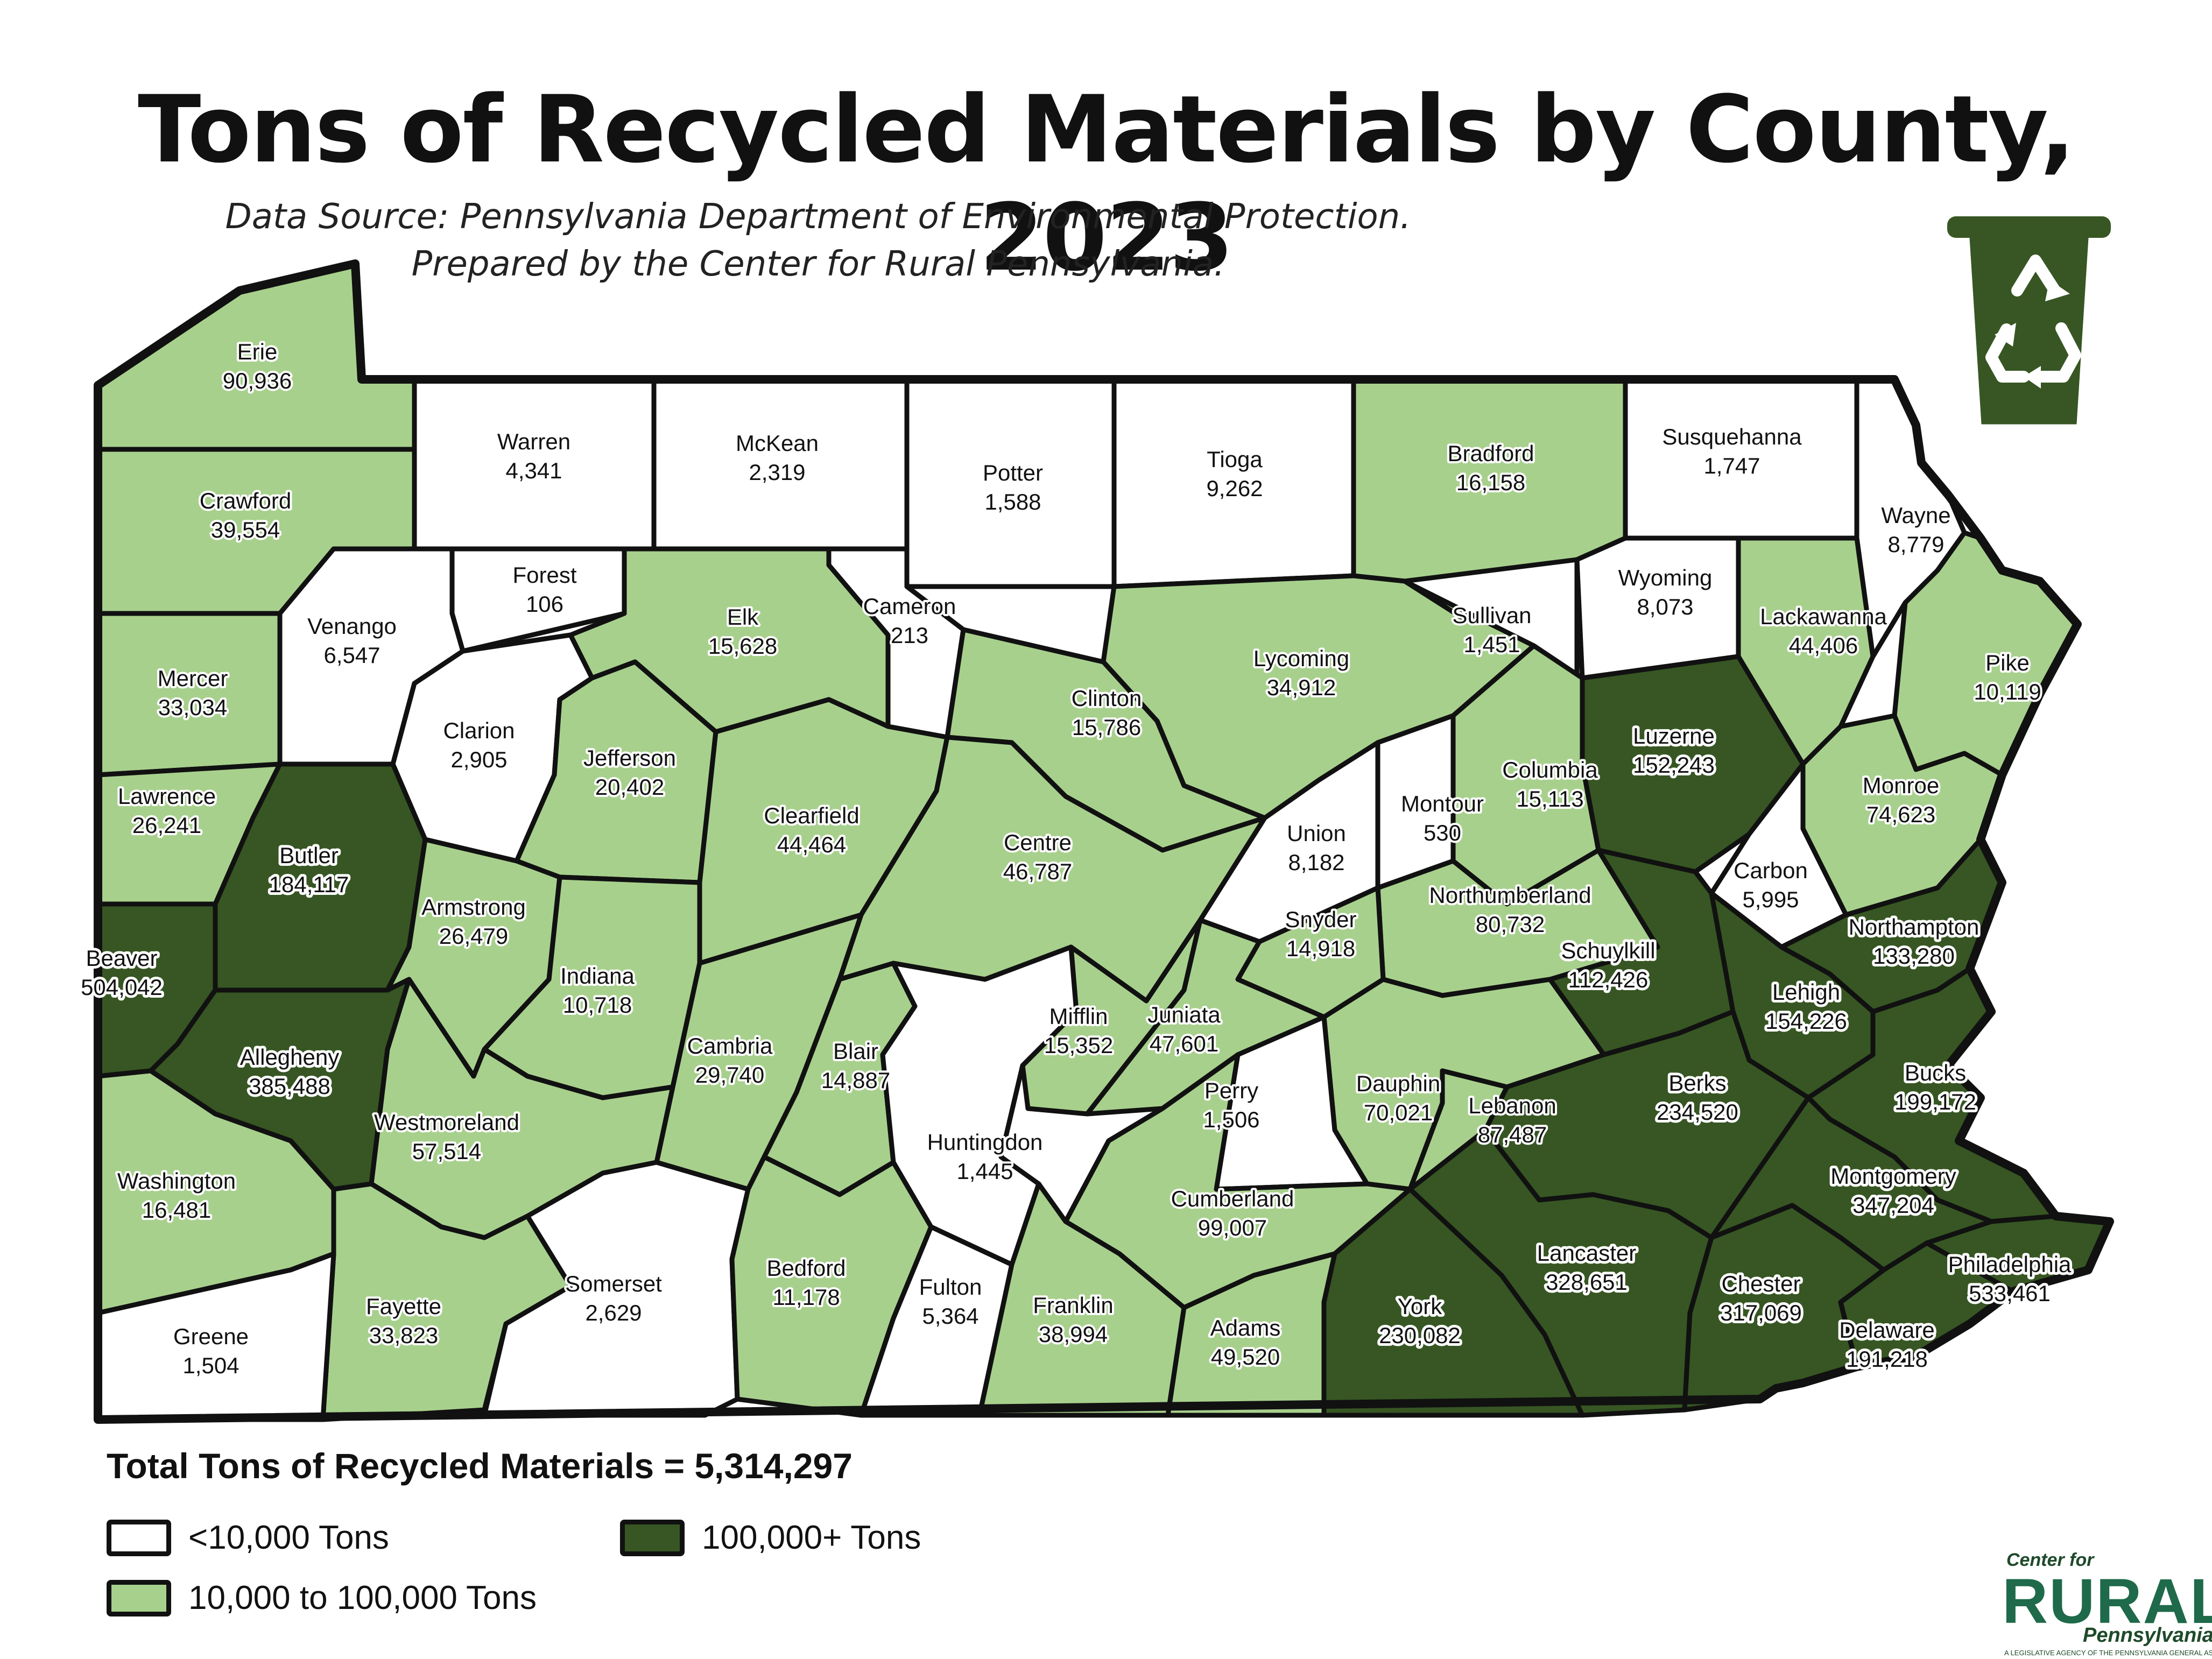  Describe the element at coordinates (811, 1538) in the screenshot. I see `legend-label-high: 100,000+ Tons` at that location.